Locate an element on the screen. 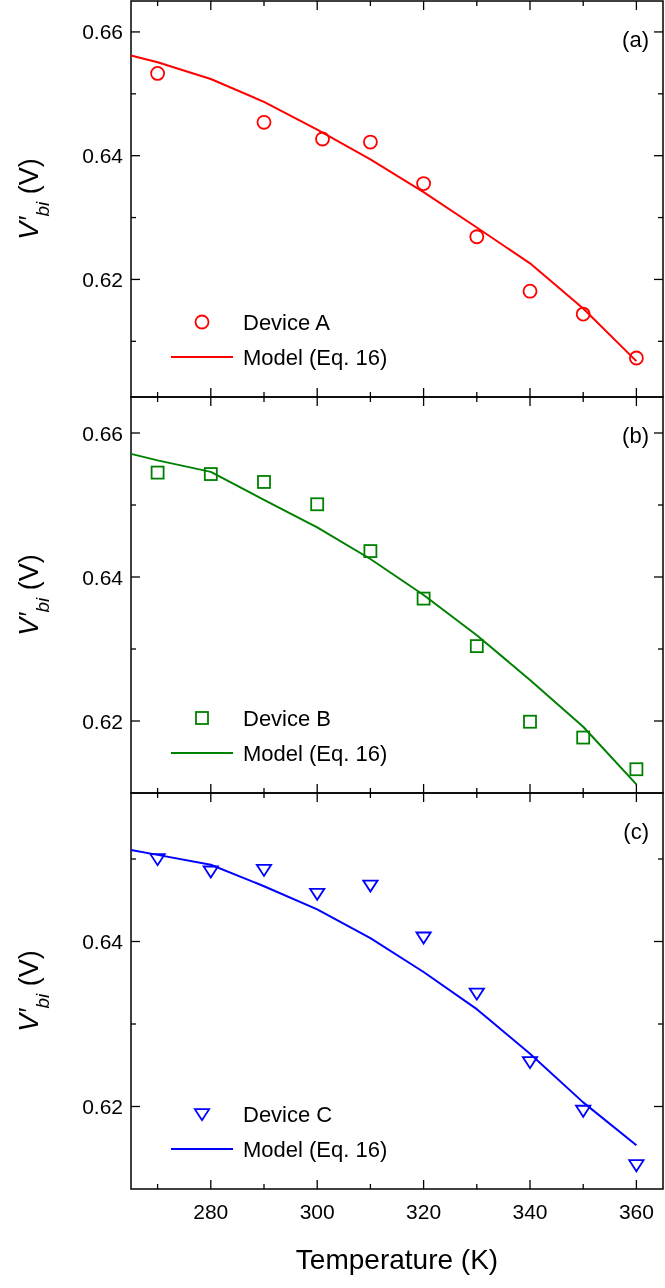  annotation: (a) is located at coordinates (635, 39).